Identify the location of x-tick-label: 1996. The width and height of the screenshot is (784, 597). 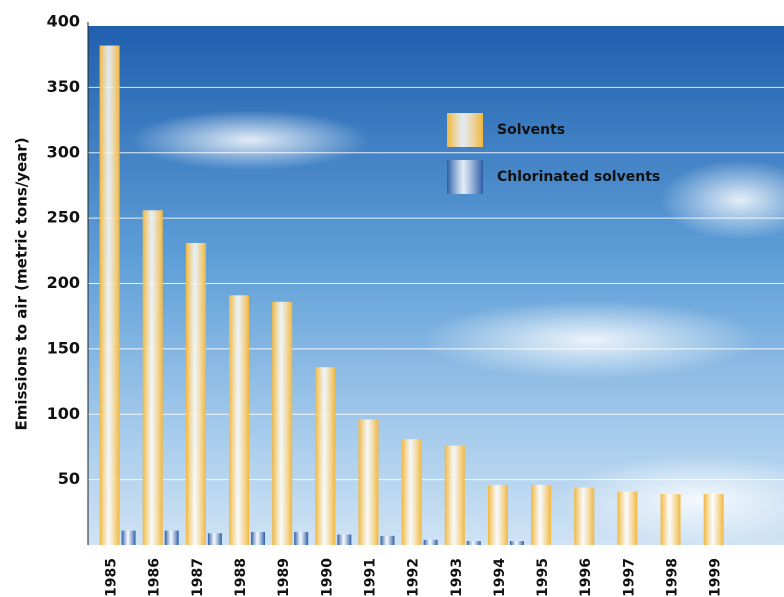
(586, 577).